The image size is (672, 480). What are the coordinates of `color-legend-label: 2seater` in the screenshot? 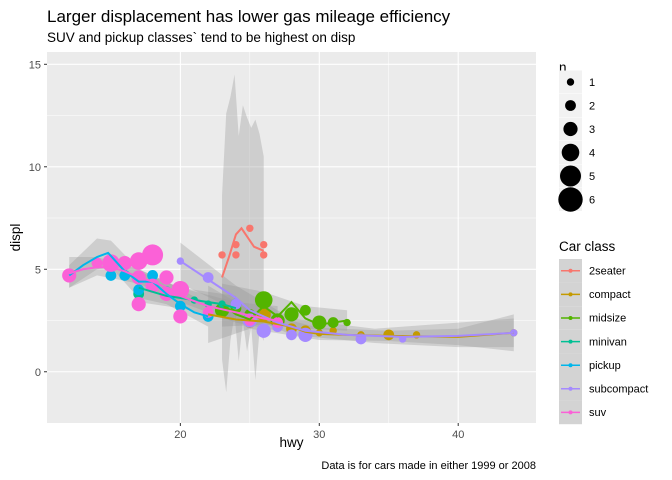 It's located at (607, 272).